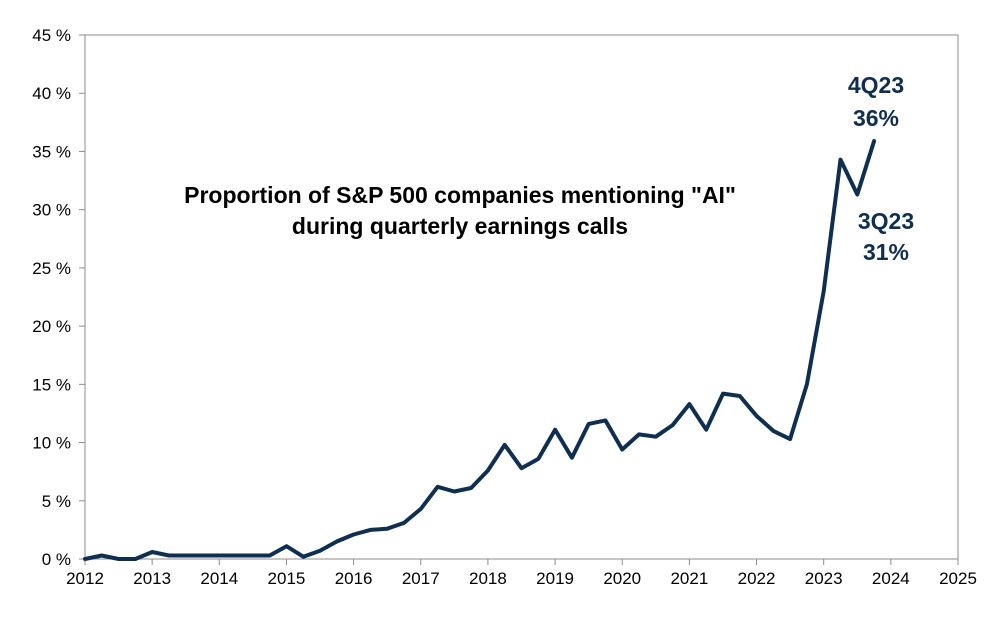  I want to click on x-tick-label: 2017, so click(421, 578).